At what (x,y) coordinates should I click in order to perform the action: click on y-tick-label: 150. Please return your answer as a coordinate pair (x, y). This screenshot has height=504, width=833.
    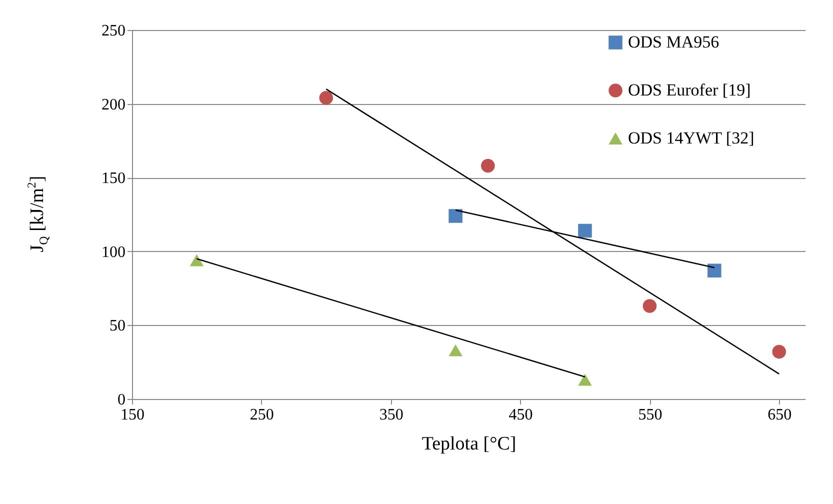
    Looking at the image, I should click on (114, 179).